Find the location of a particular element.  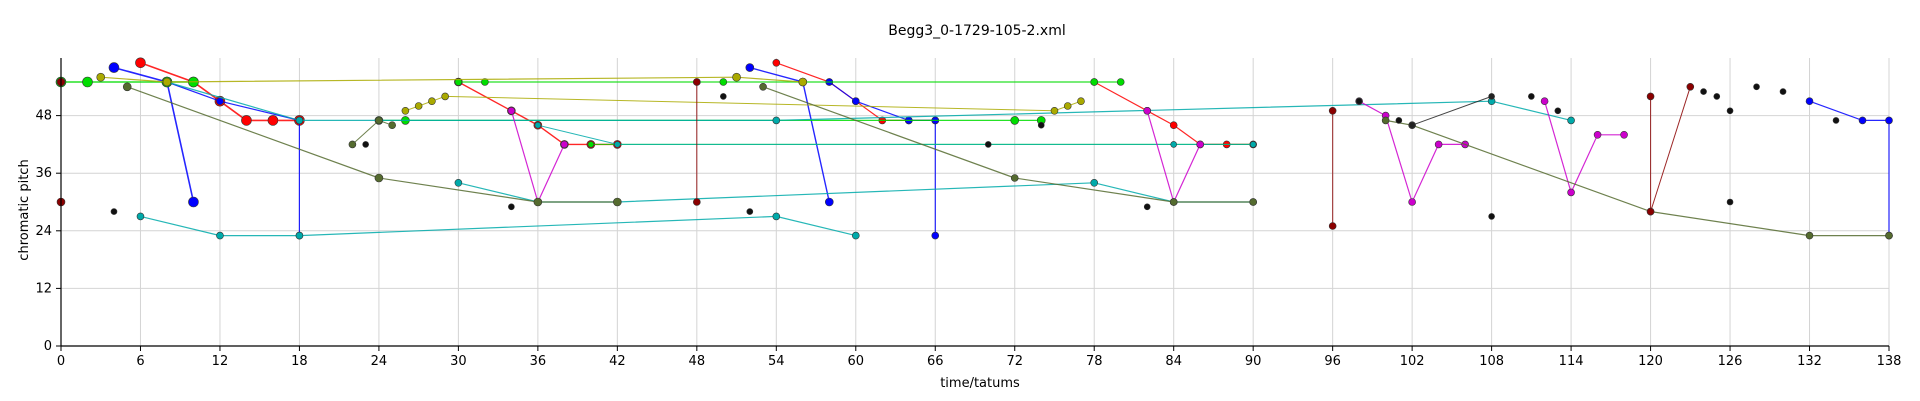

x-tick-label: 36 is located at coordinates (538, 361).